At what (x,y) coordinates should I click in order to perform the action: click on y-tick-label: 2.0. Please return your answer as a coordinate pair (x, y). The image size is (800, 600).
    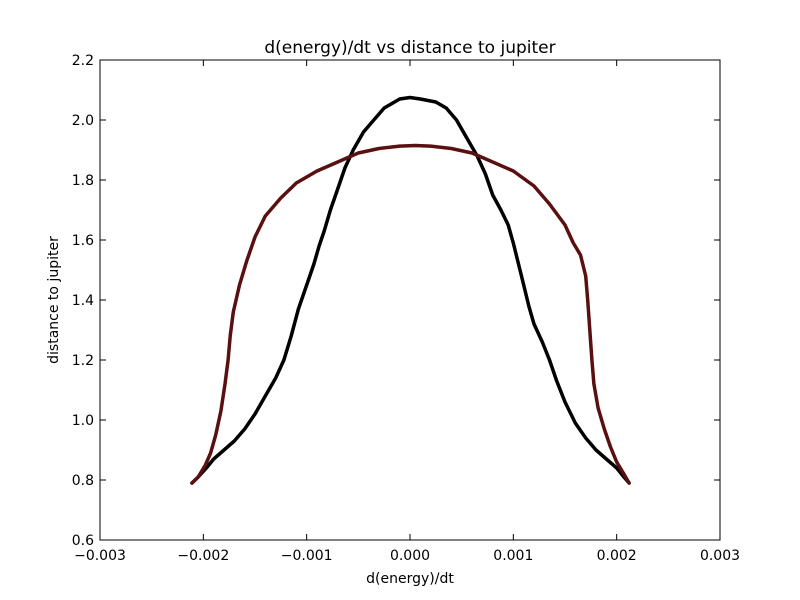
    Looking at the image, I should click on (83, 121).